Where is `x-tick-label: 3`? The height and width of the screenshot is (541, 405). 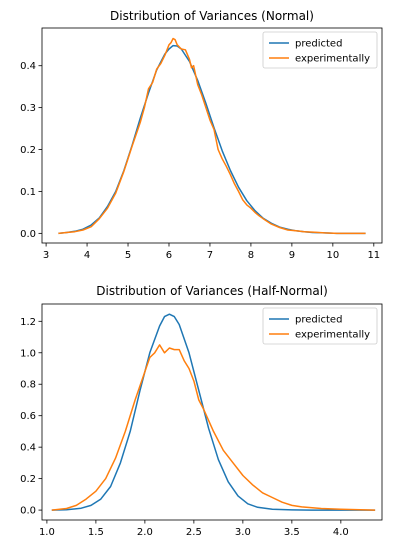 x-tick-label: 3 is located at coordinates (46, 255).